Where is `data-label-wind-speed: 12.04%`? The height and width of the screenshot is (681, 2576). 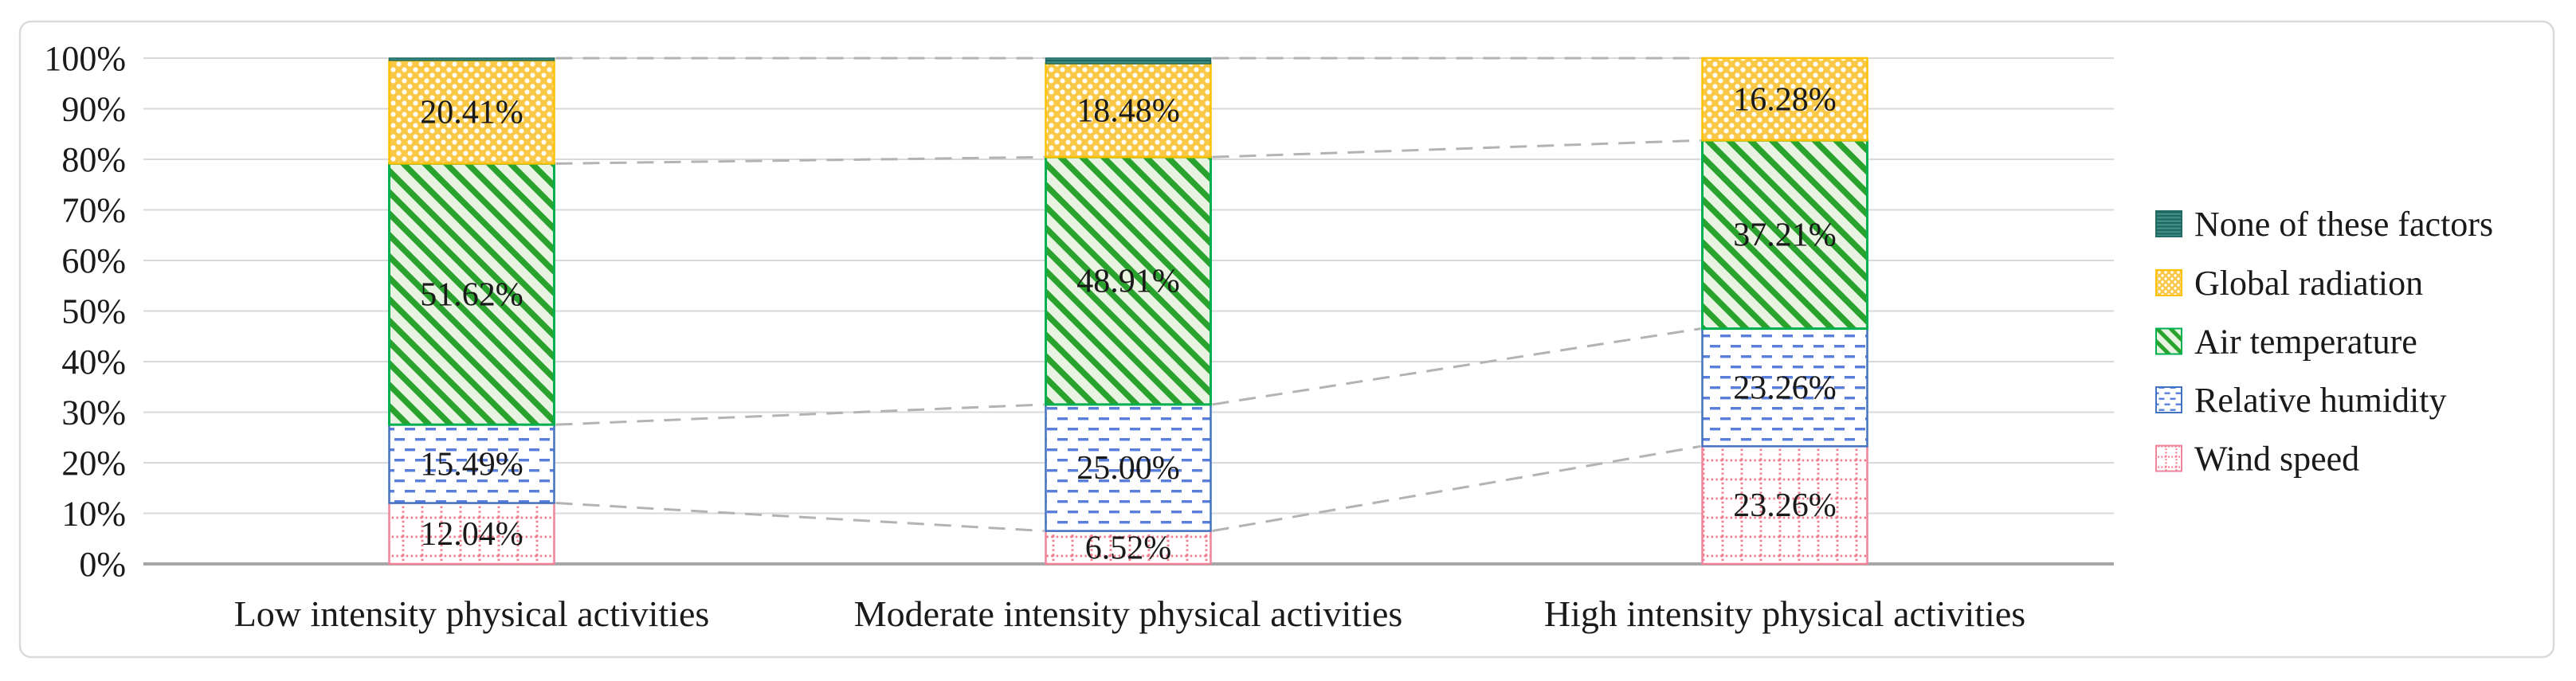 data-label-wind-speed: 12.04% is located at coordinates (472, 534).